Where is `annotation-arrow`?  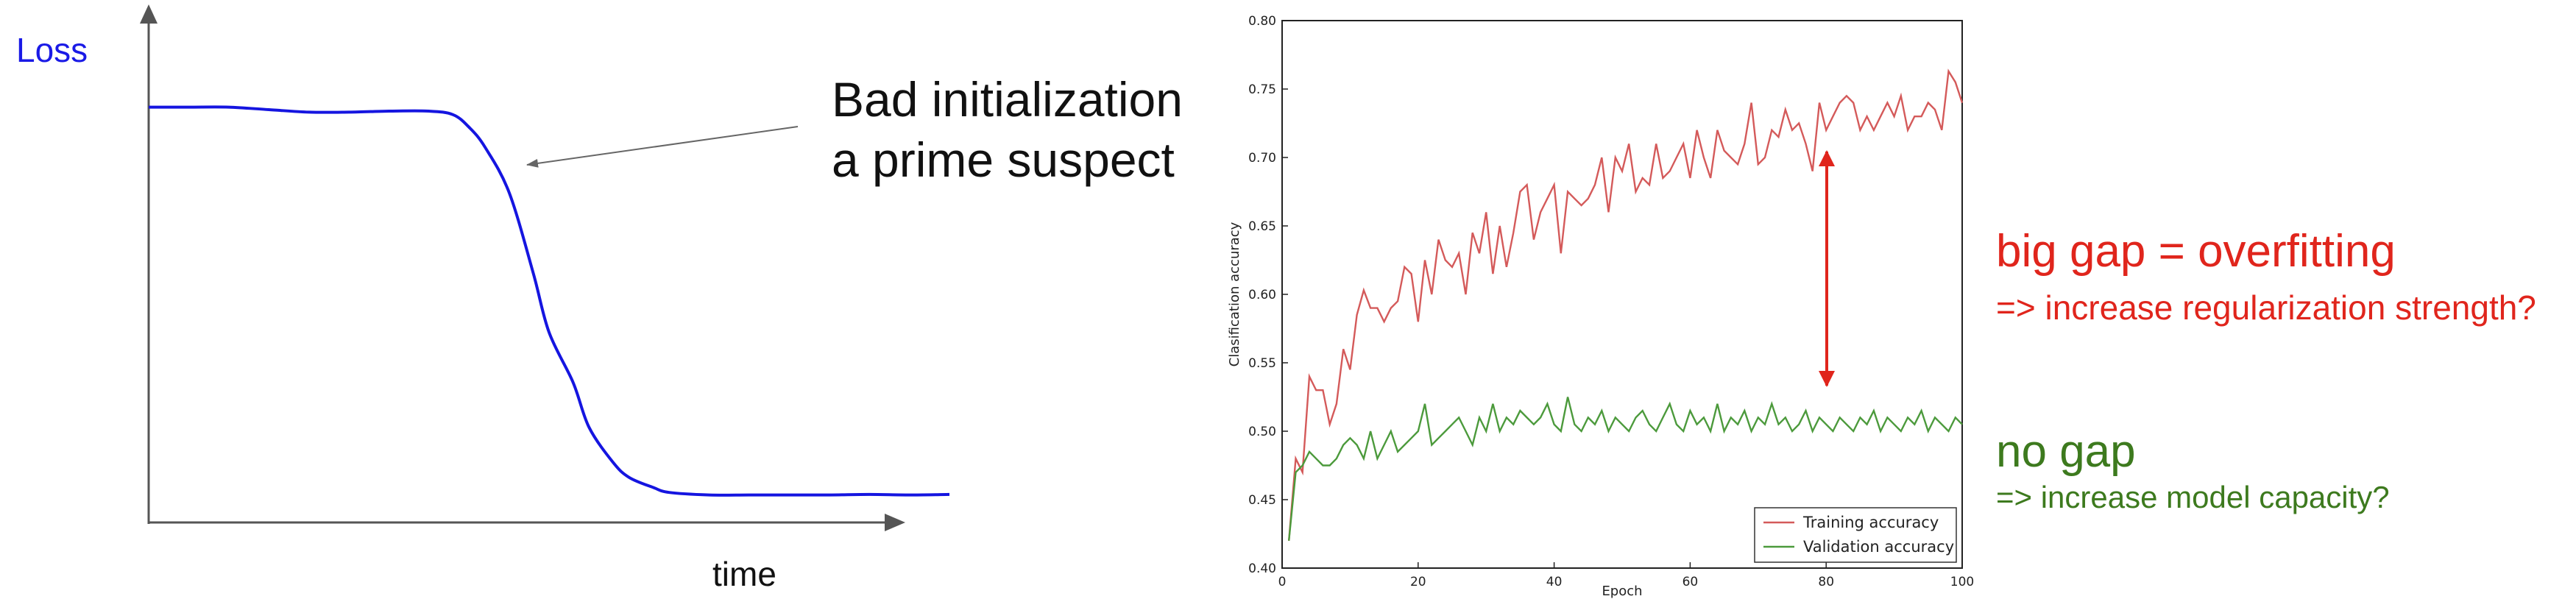 annotation-arrow is located at coordinates (662, 147).